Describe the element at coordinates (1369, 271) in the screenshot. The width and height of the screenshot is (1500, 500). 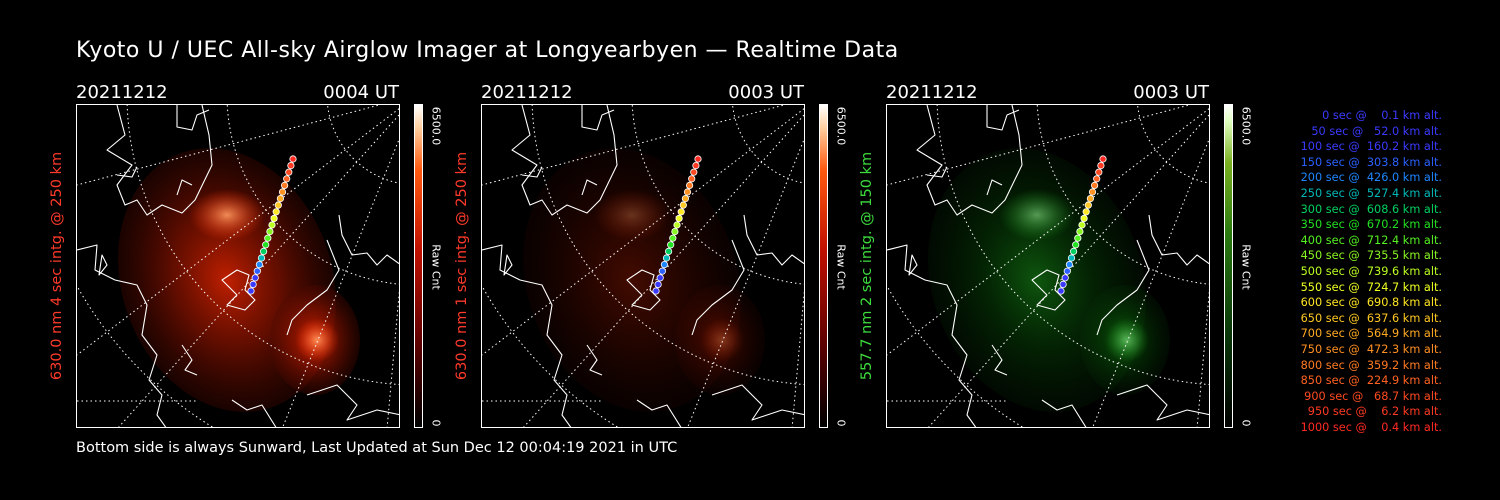
I see `legend-entry: 500 sec @ 739.6 km alt.` at that location.